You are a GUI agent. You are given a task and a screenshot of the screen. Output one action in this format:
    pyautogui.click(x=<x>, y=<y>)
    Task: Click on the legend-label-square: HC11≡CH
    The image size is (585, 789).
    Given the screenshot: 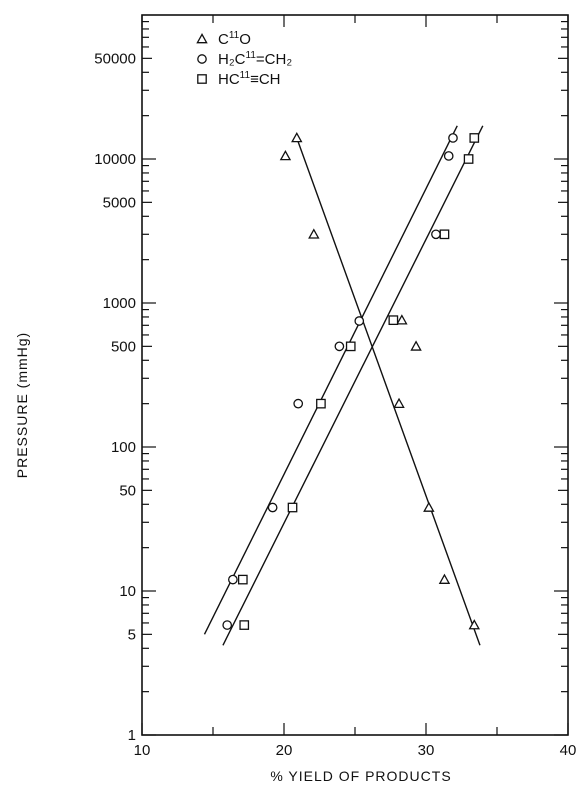 What is the action you would take?
    pyautogui.click(x=249, y=79)
    